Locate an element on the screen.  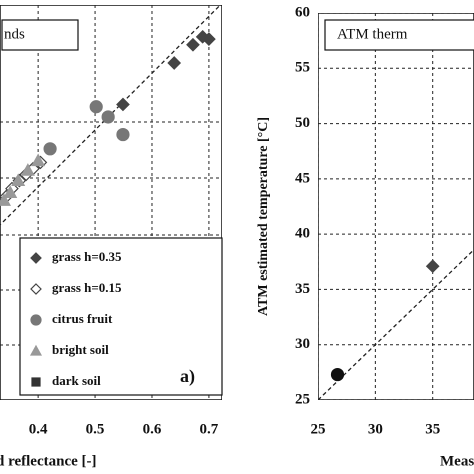
y-tick-label: 60 is located at coordinates (302, 12).